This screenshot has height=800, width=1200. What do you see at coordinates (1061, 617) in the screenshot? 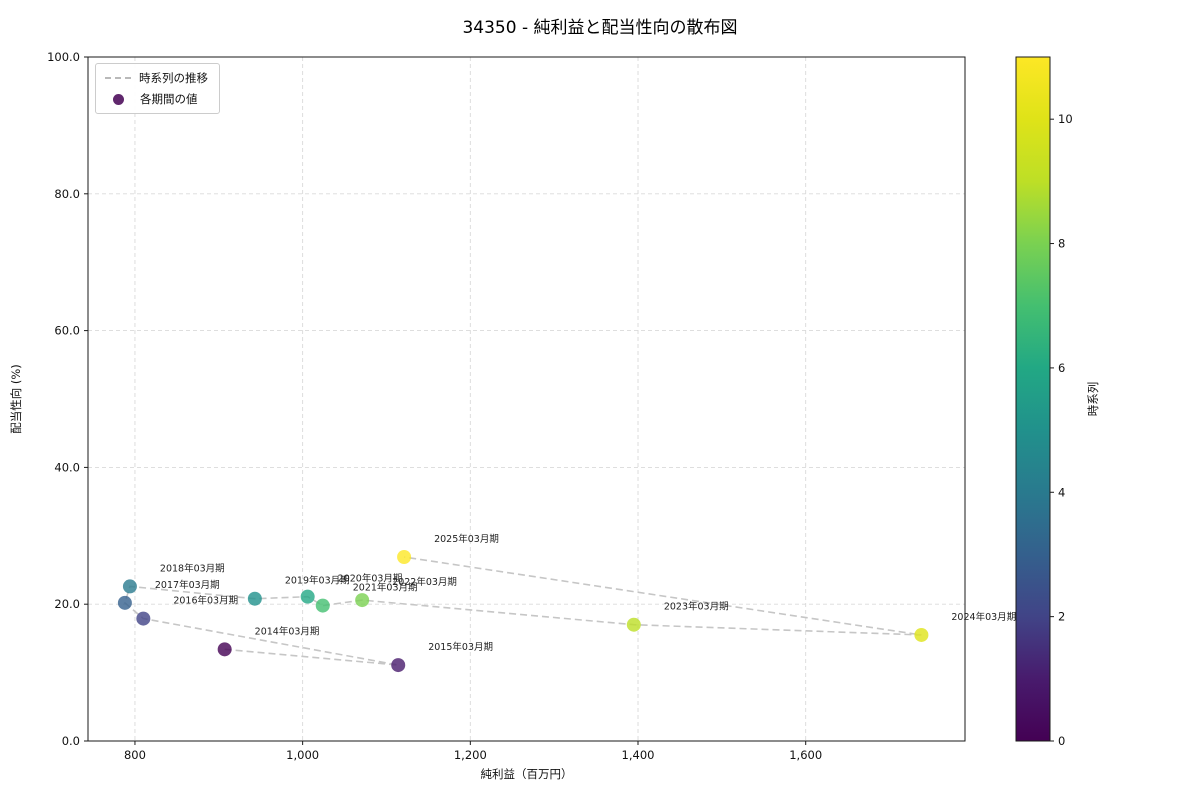
I see `colorbar-tick-label: 2` at bounding box center [1061, 617].